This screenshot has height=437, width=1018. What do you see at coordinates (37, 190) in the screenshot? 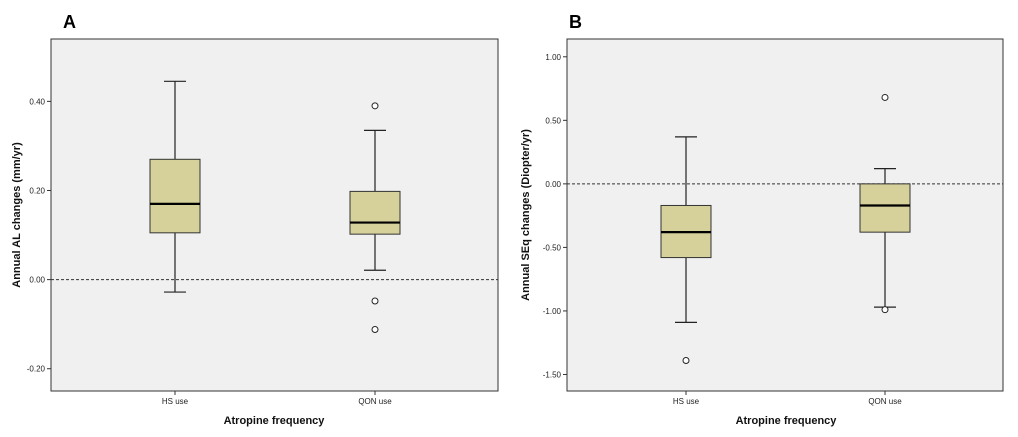
I see `y-tick-label: 0.20` at bounding box center [37, 190].